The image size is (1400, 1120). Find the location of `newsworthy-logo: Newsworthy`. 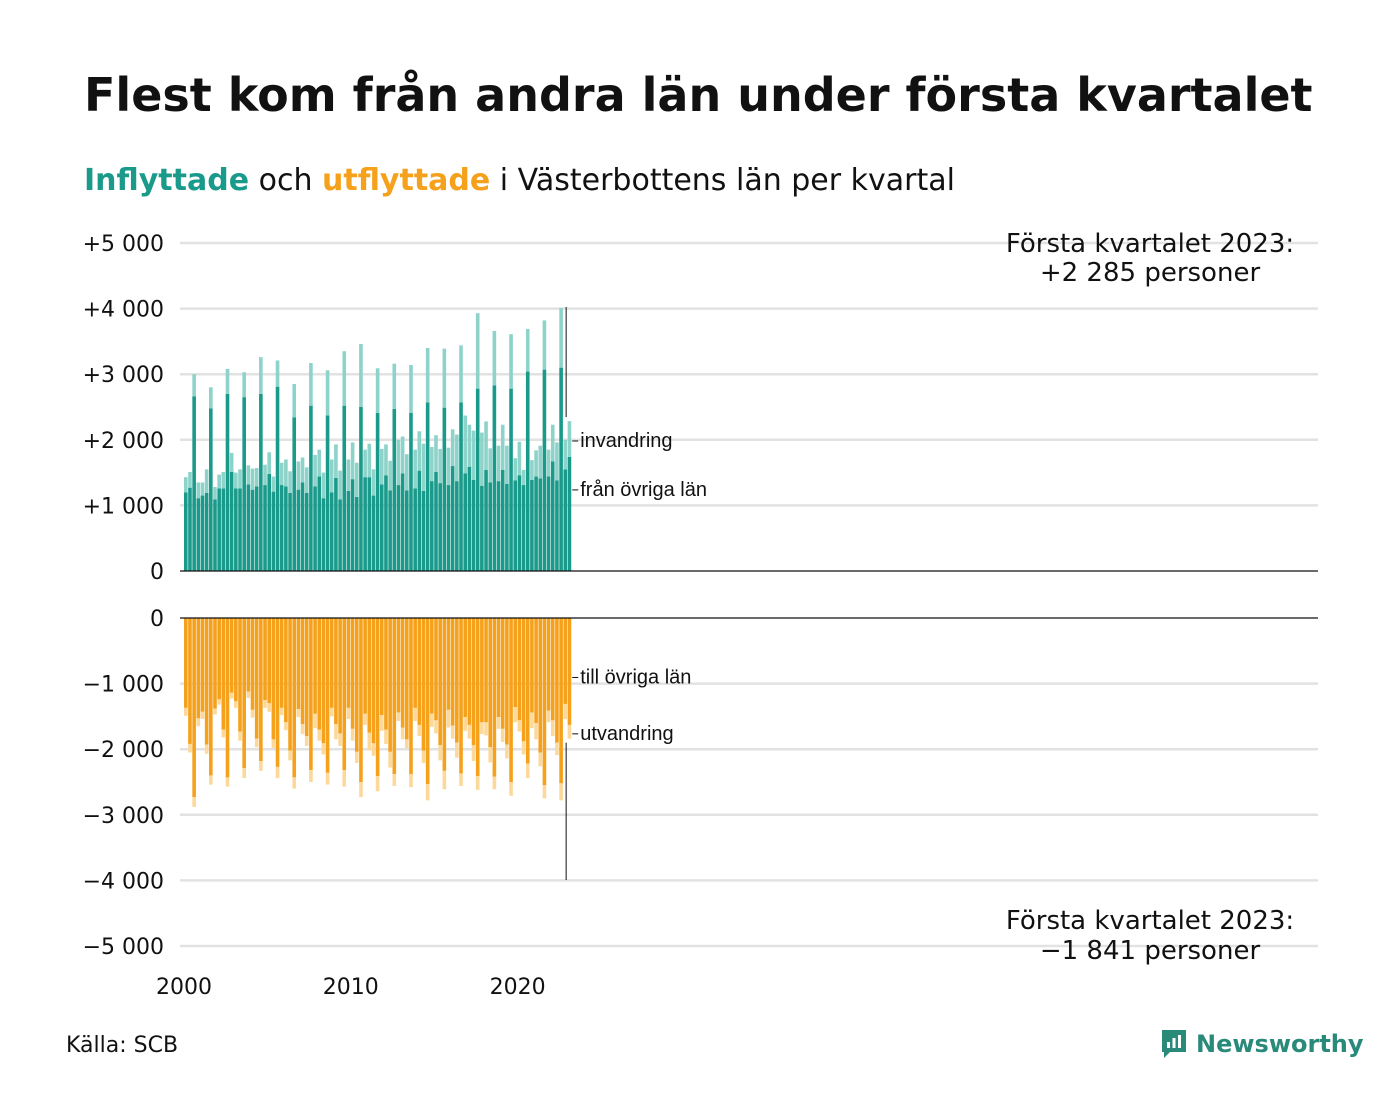

newsworthy-logo: Newsworthy is located at coordinates (1262, 1044).